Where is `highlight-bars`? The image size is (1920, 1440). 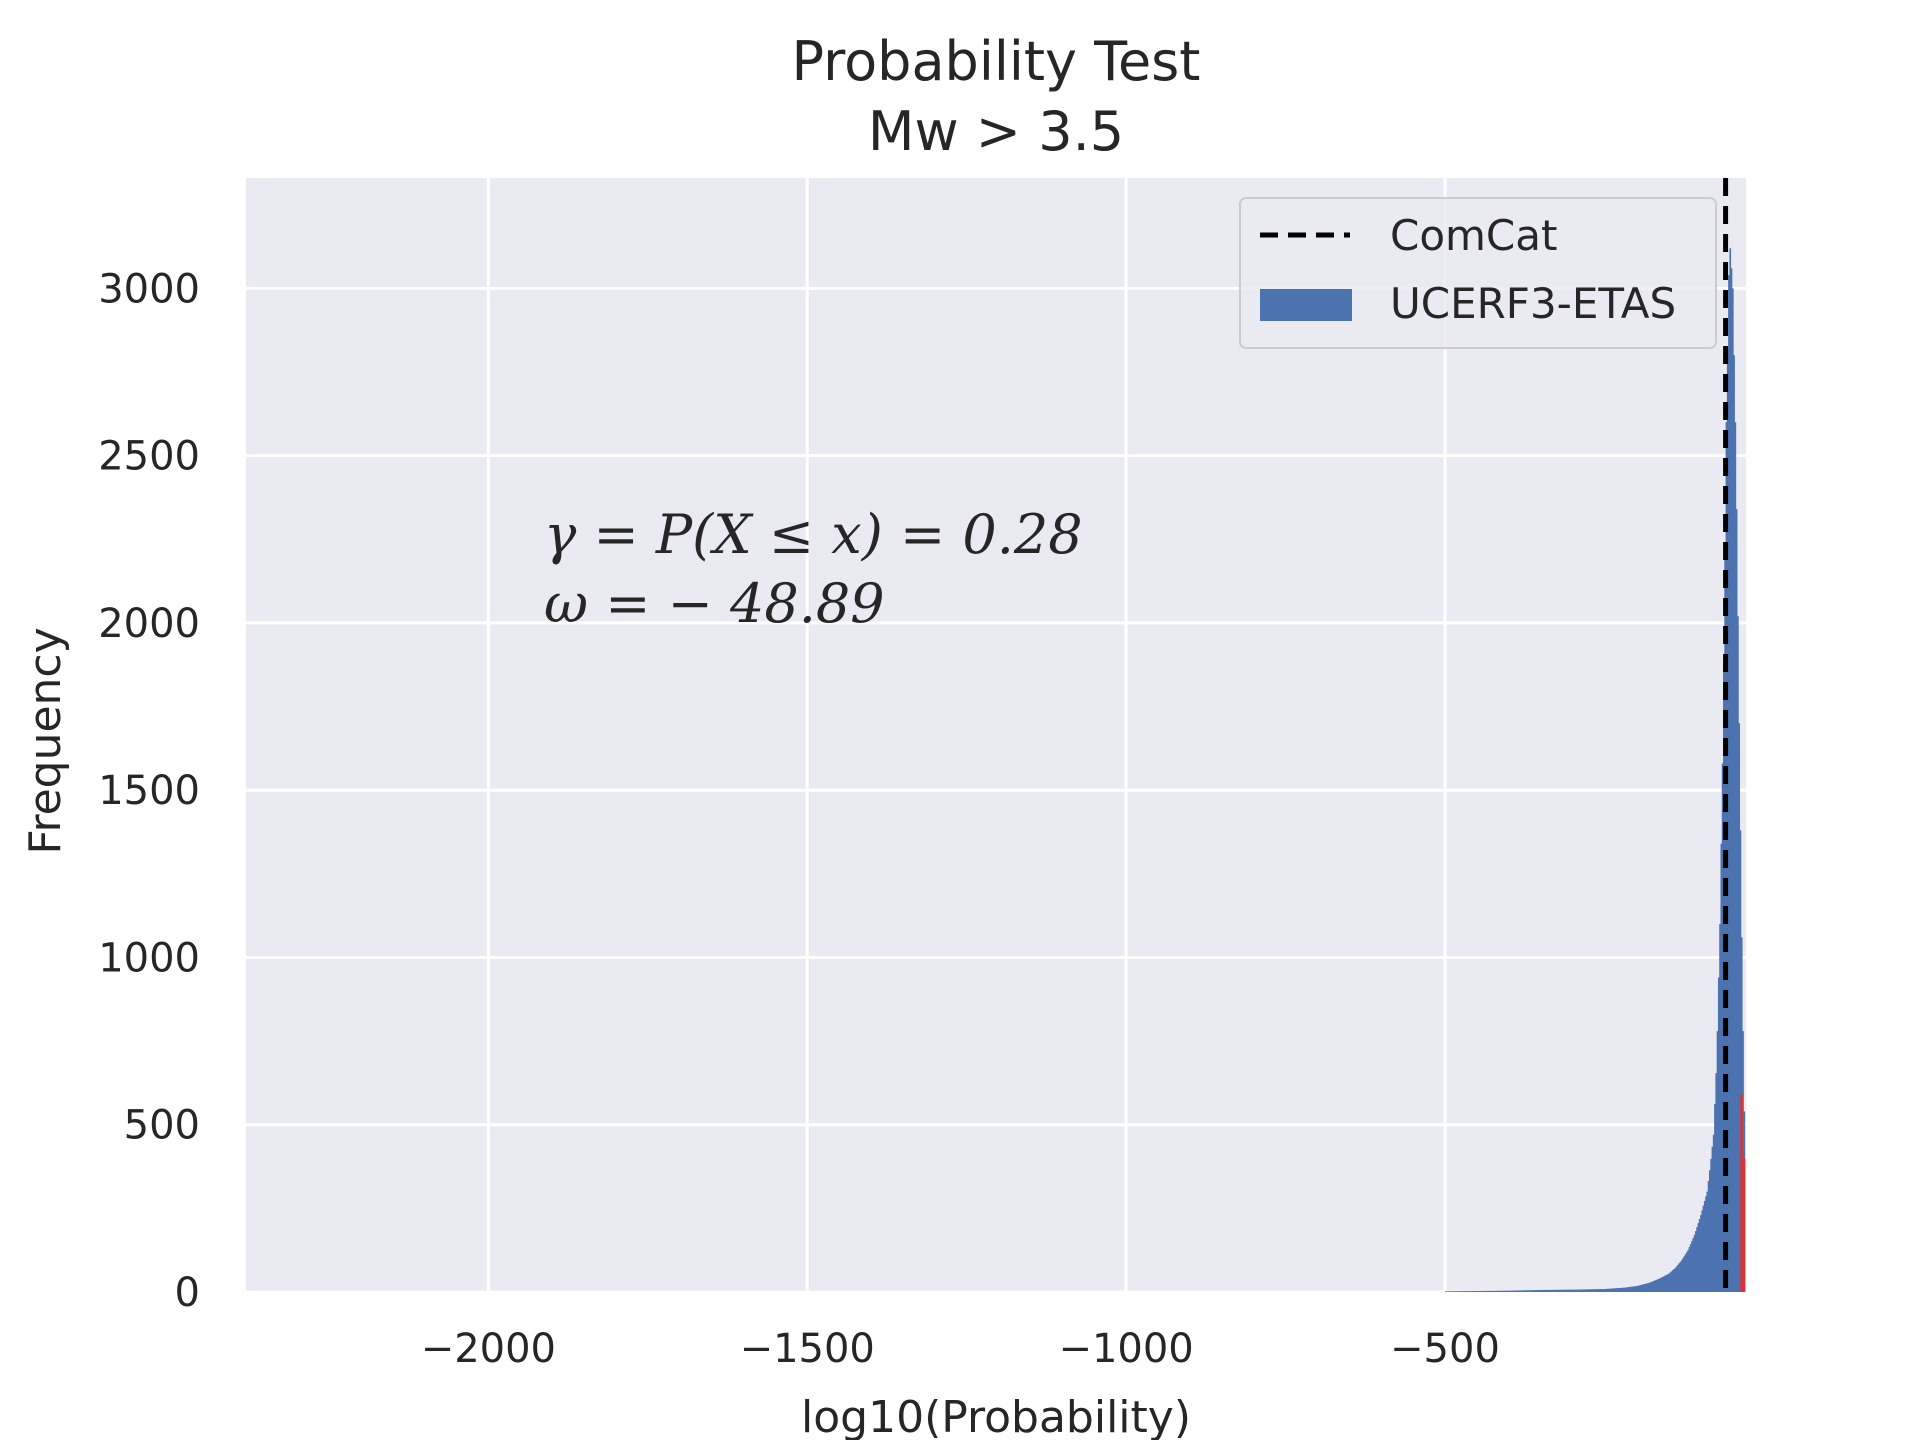
highlight-bars is located at coordinates (1743, 1193).